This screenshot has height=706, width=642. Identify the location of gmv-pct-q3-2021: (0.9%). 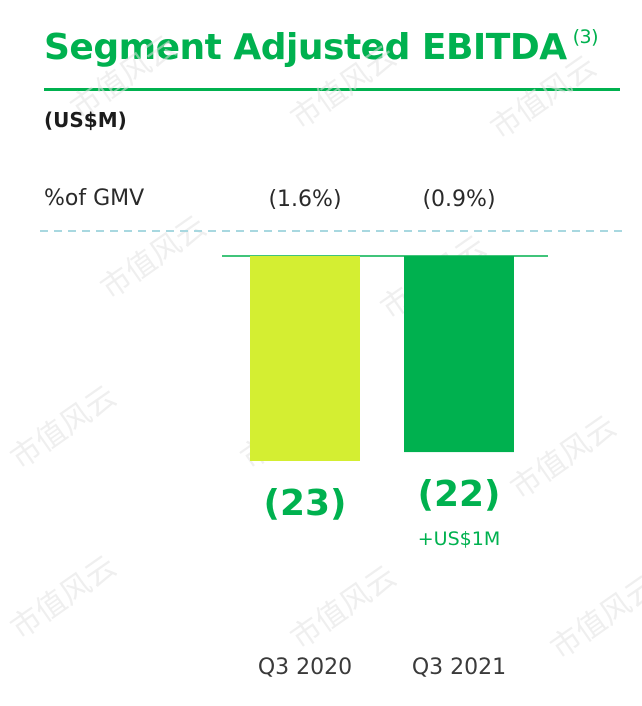
(458, 199).